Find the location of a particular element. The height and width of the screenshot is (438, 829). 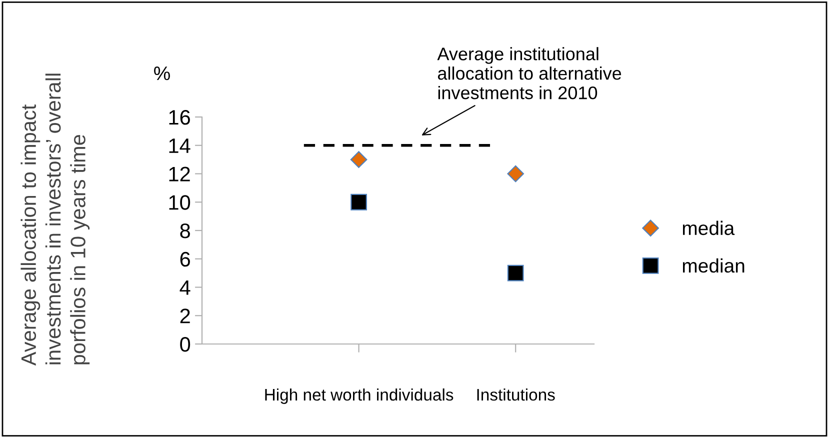

y-tick-label: 2 is located at coordinates (185, 316).